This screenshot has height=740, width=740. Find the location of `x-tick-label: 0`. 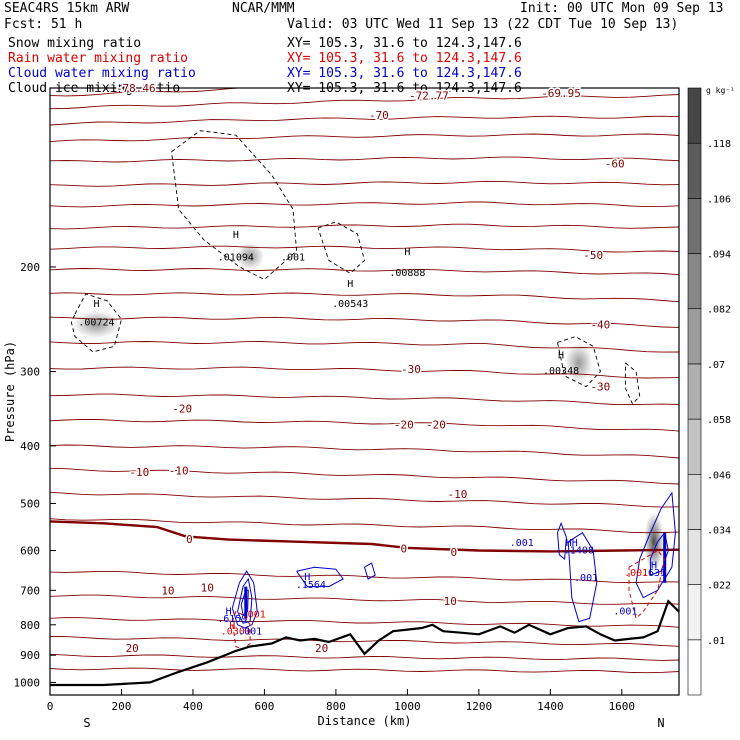

x-tick-label: 0 is located at coordinates (50, 706).